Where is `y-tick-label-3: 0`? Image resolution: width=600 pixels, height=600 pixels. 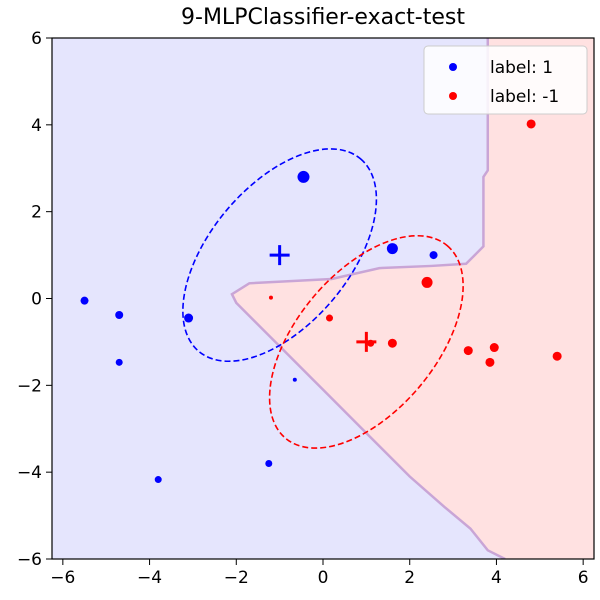 y-tick-label-3: 0 is located at coordinates (36, 300).